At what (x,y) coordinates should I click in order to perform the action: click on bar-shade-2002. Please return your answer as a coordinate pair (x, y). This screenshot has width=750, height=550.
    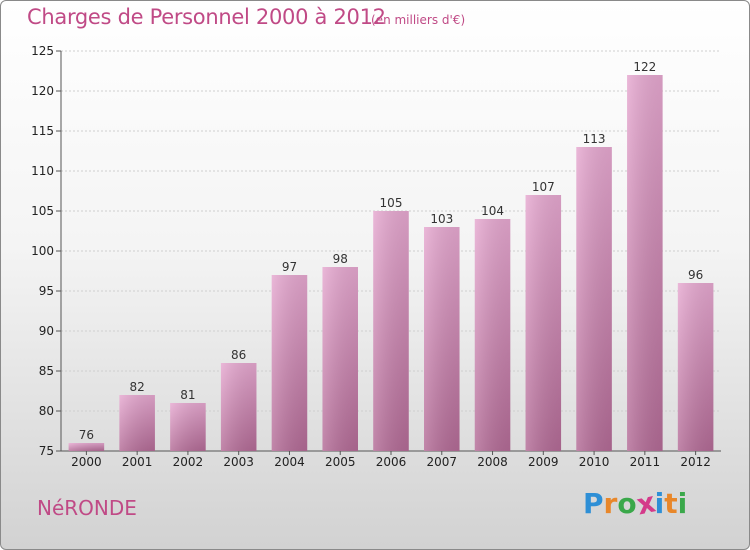
    Looking at the image, I should click on (188, 427).